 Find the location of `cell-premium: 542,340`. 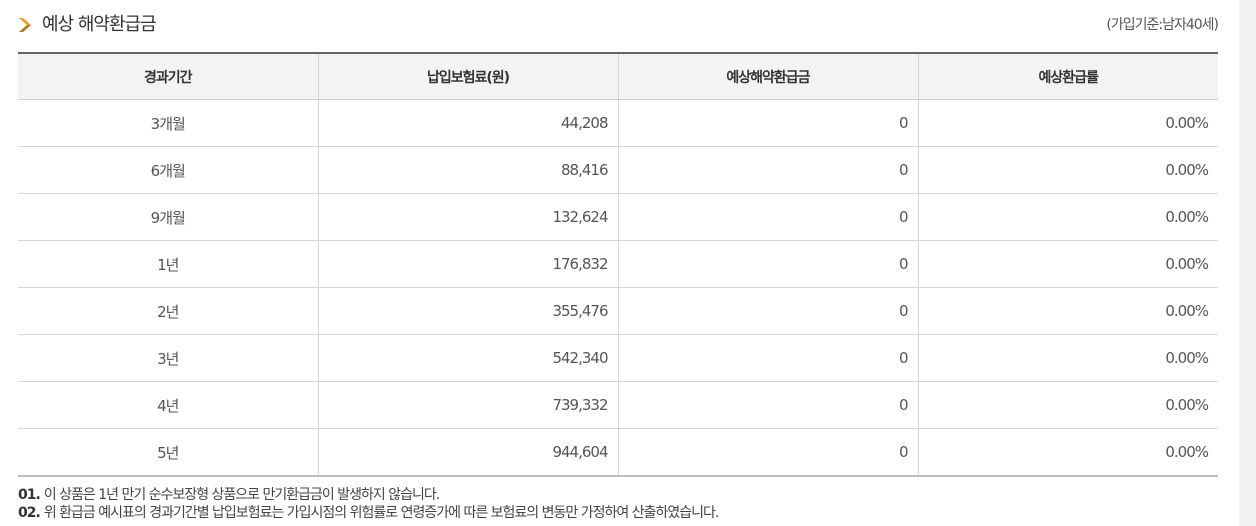

cell-premium: 542,340 is located at coordinates (467, 358).